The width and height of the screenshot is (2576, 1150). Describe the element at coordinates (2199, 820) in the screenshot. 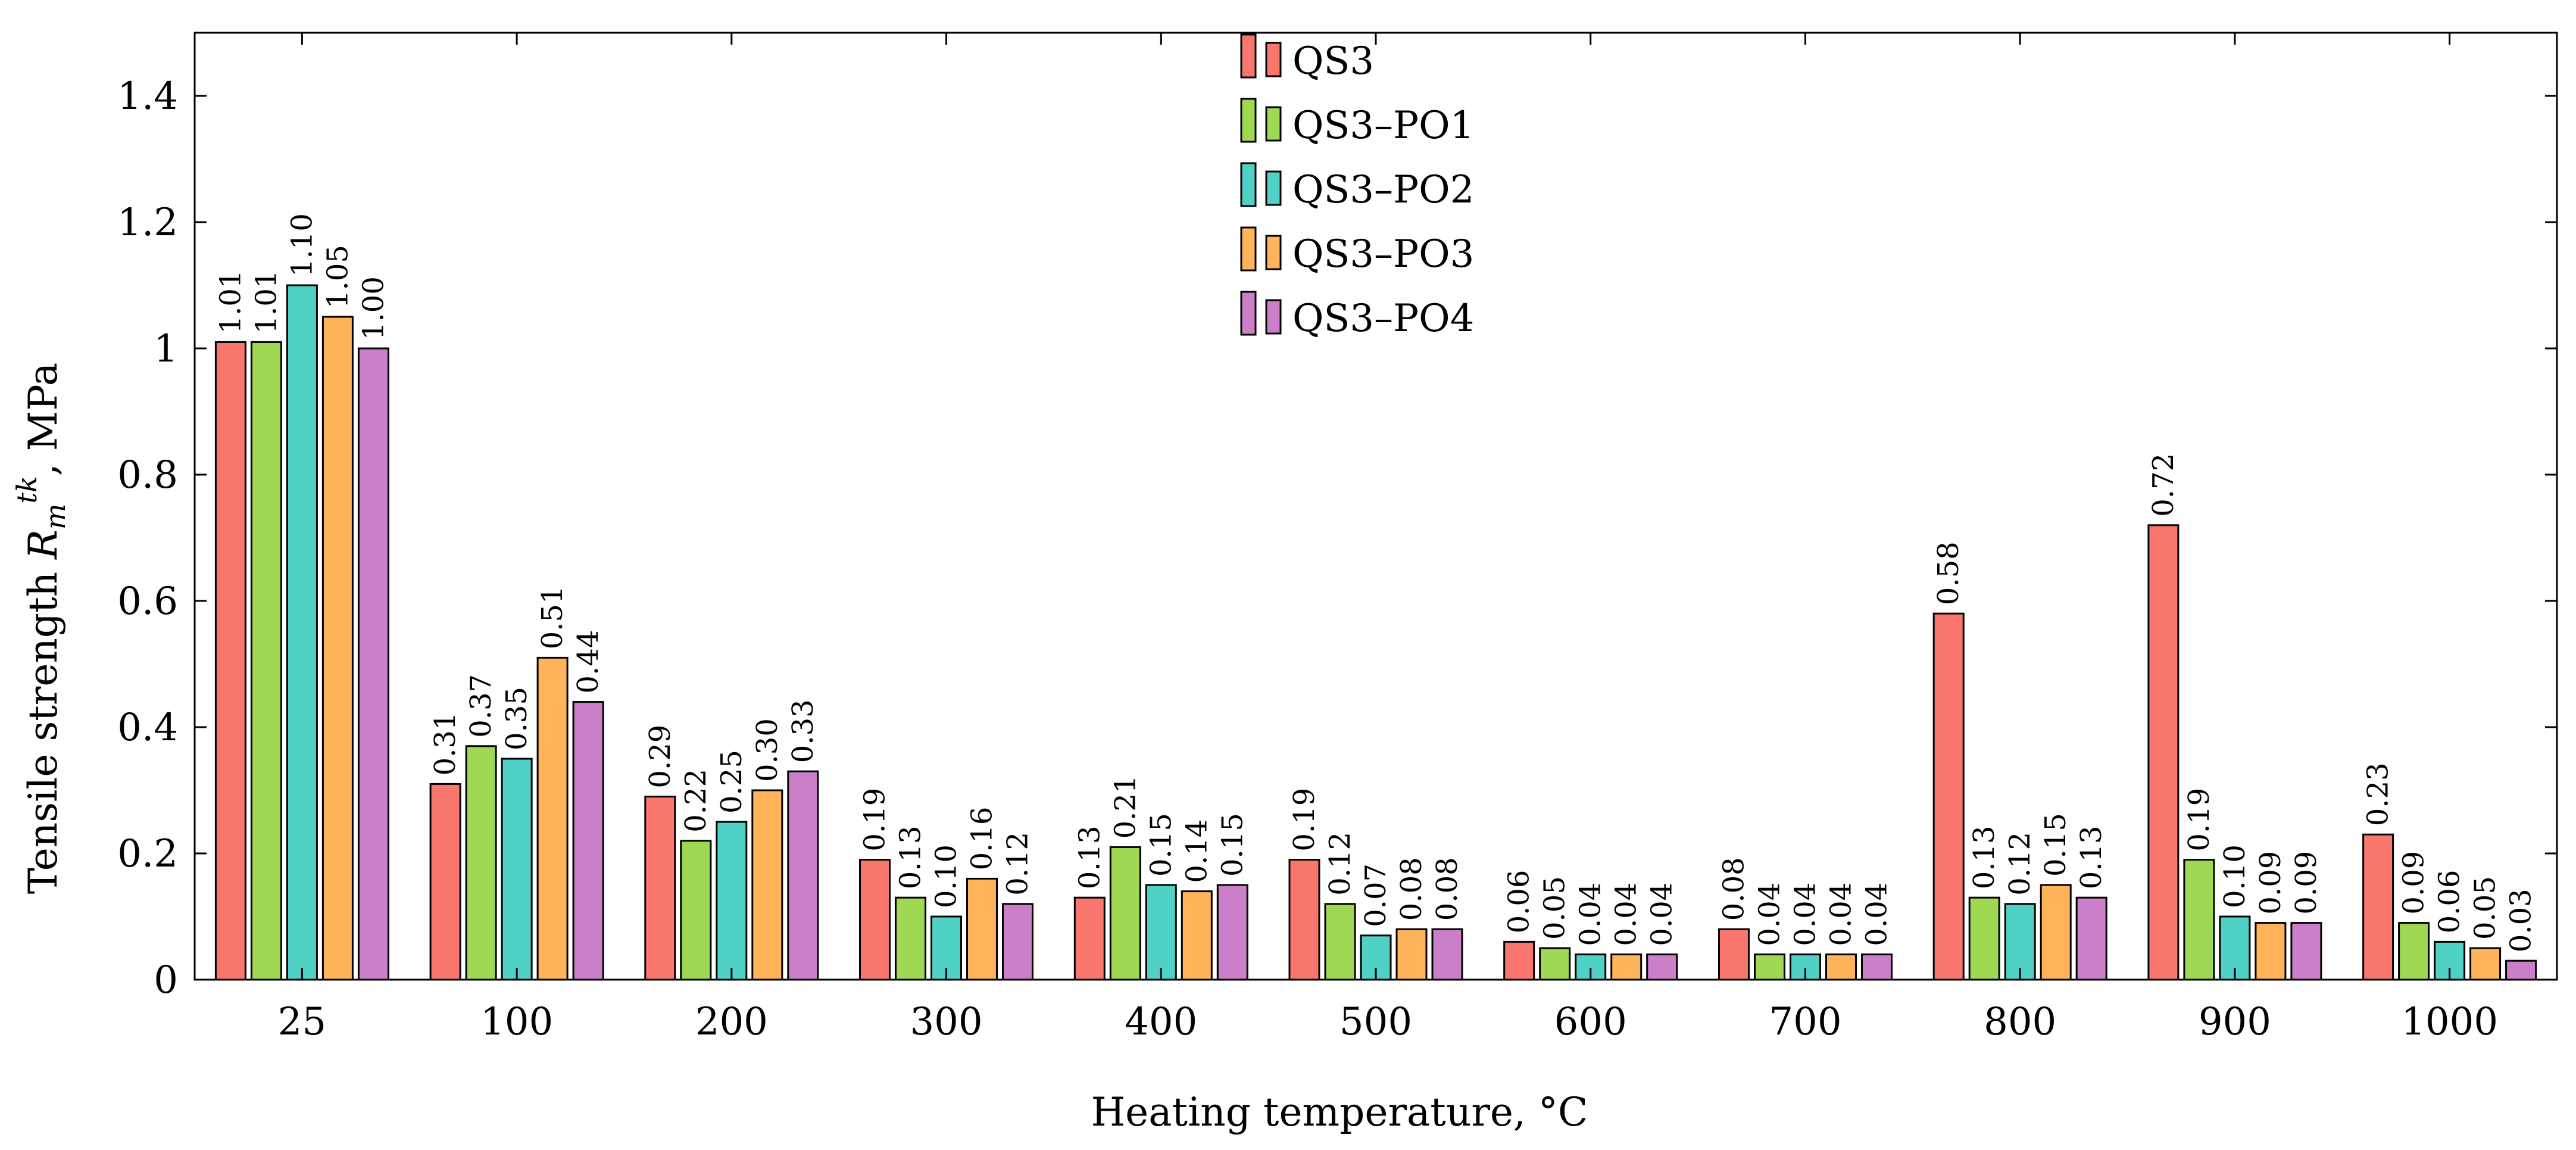

I see `data-label: 0.19` at that location.